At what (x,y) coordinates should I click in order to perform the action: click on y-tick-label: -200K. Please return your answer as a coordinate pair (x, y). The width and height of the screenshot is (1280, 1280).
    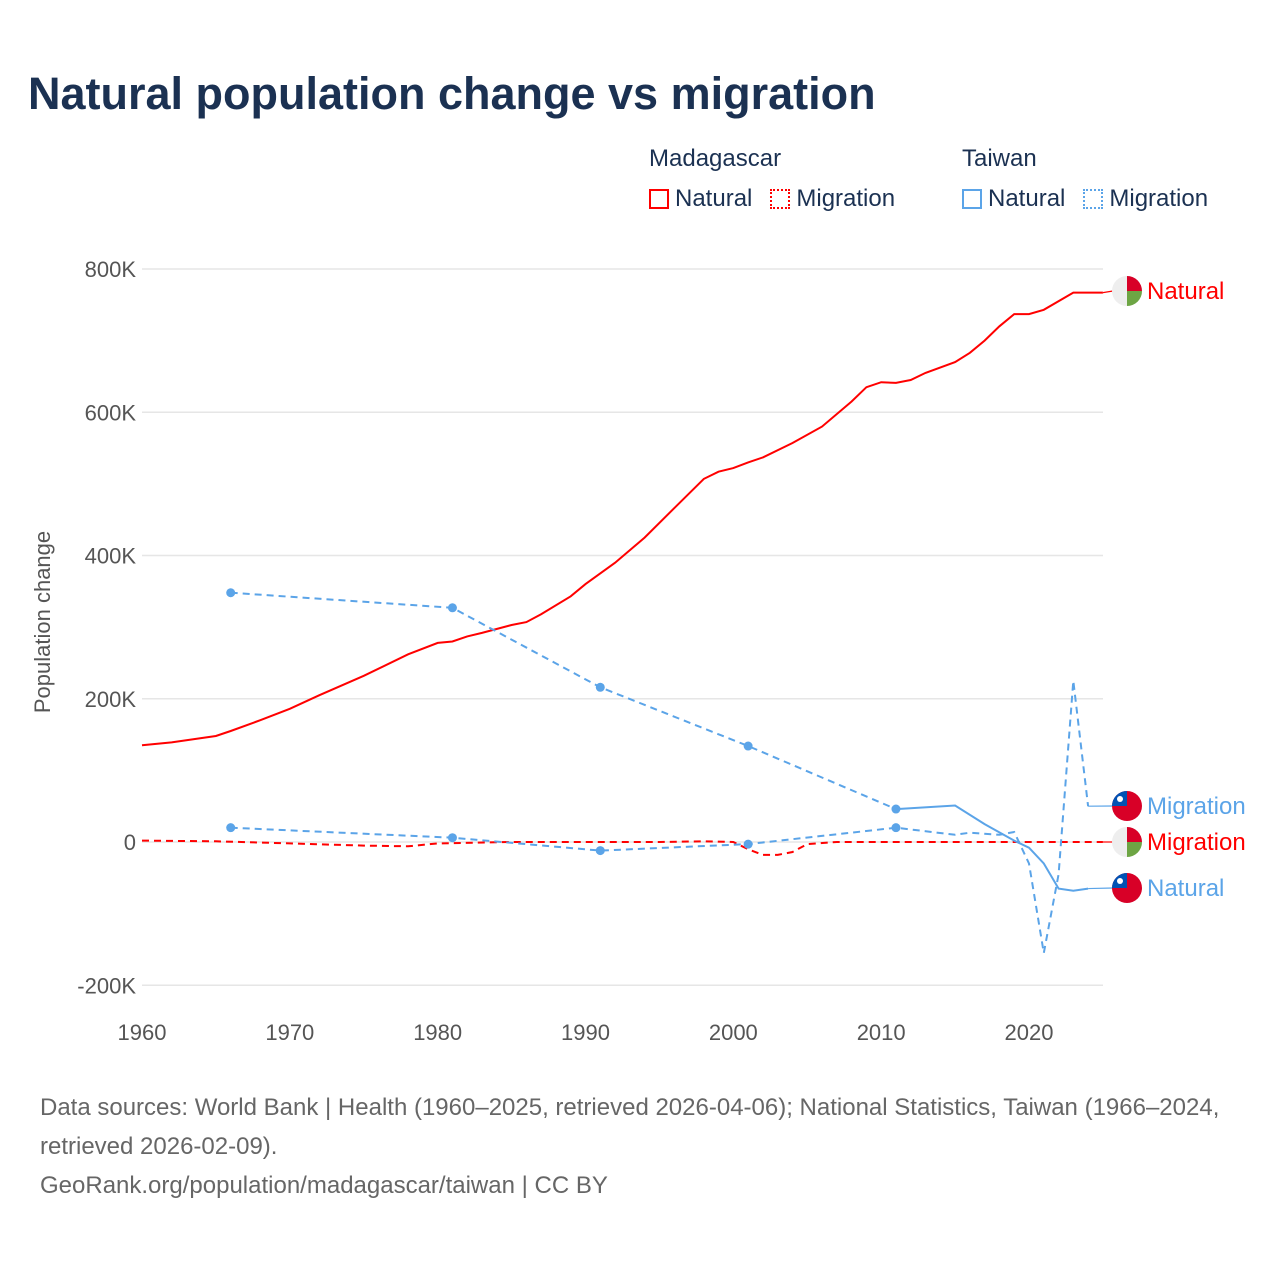
    Looking at the image, I should click on (106, 985).